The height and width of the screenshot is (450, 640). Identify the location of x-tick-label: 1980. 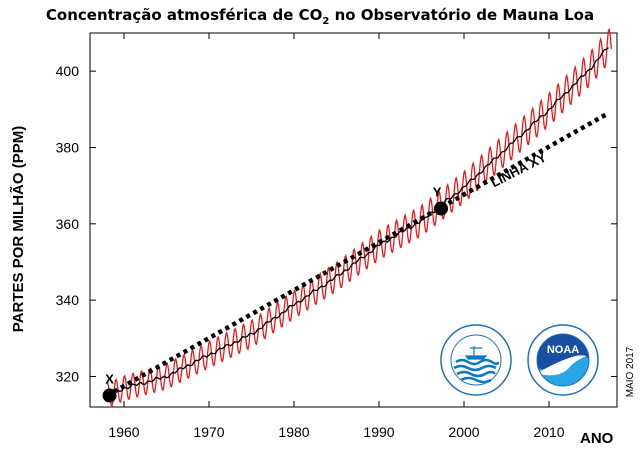
(293, 432).